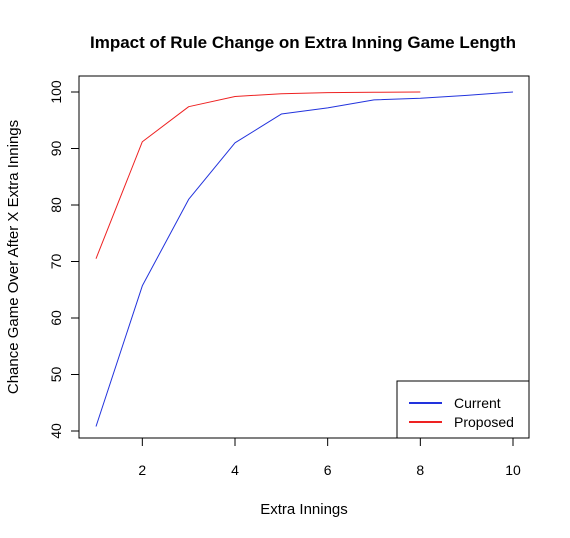 This screenshot has width=570, height=538. What do you see at coordinates (56, 375) in the screenshot?
I see `y-tick-label: 50` at bounding box center [56, 375].